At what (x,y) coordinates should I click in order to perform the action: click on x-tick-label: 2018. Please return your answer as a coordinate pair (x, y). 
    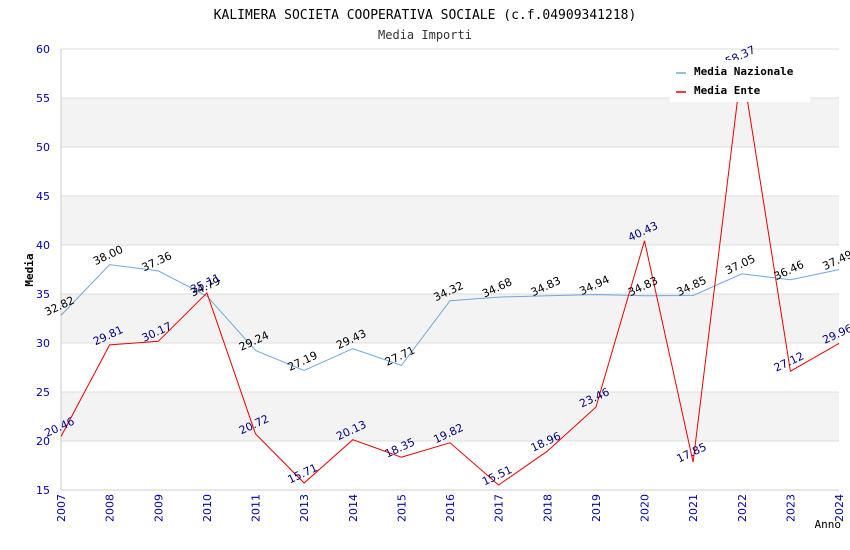
    Looking at the image, I should click on (547, 508).